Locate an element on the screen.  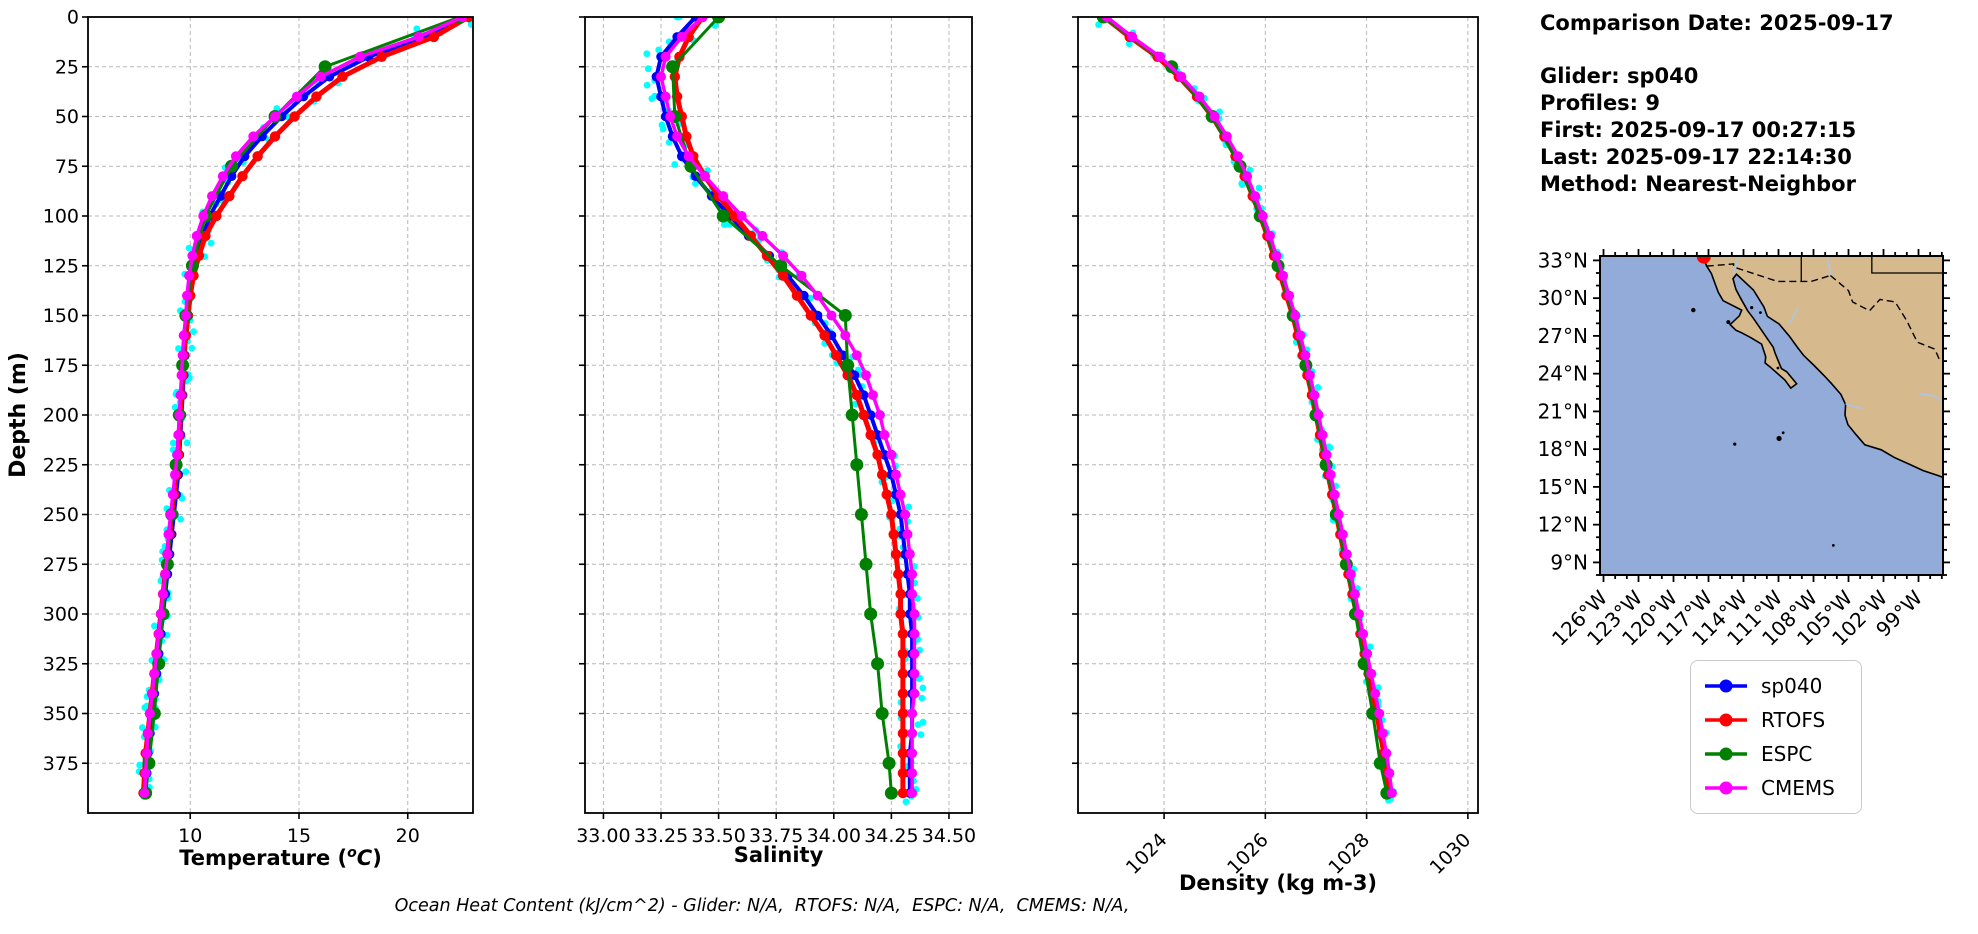
map-plot-area is located at coordinates (1817, 401).